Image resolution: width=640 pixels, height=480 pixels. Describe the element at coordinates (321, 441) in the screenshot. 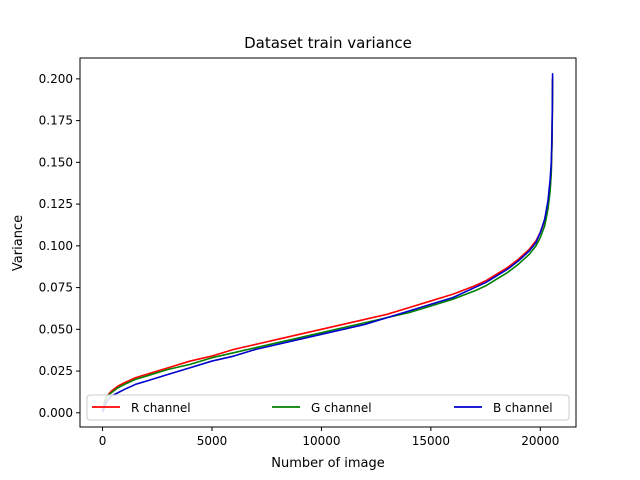

I see `x-tick-label: 10000` at that location.